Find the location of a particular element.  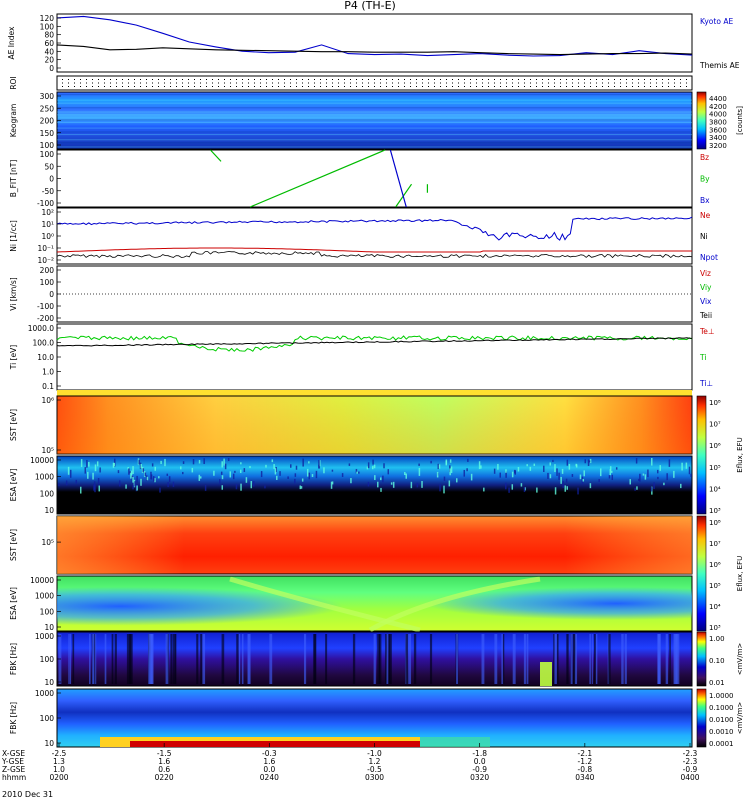

xaxis-value: -0.8 is located at coordinates (585, 769).